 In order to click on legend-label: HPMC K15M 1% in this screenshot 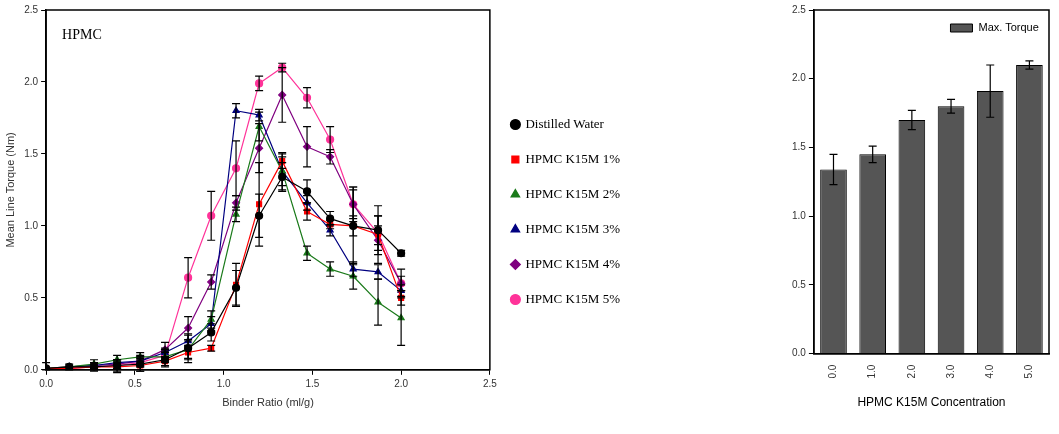, I will do `click(573, 158)`.